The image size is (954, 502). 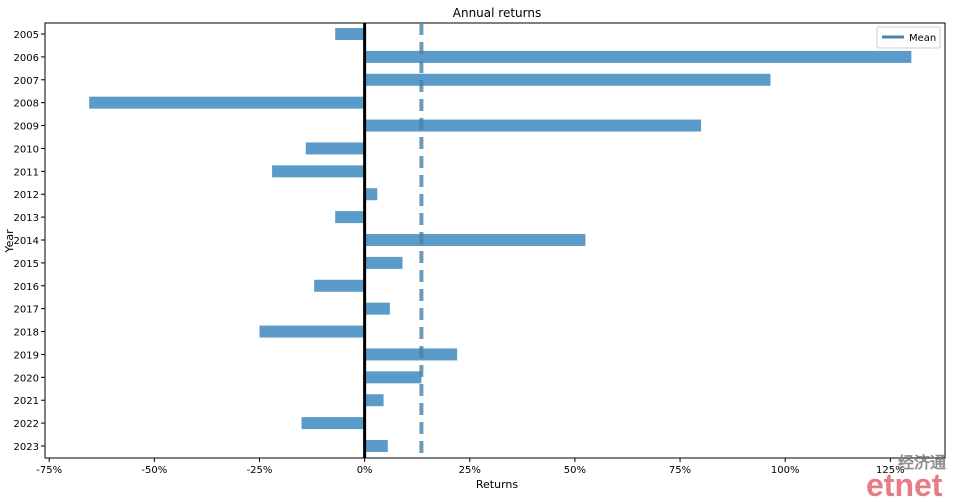 I want to click on x-axis-ticks: -75% -50% -25% 0% 25% 50% 75% 100% 125%, so click(x=470, y=467).